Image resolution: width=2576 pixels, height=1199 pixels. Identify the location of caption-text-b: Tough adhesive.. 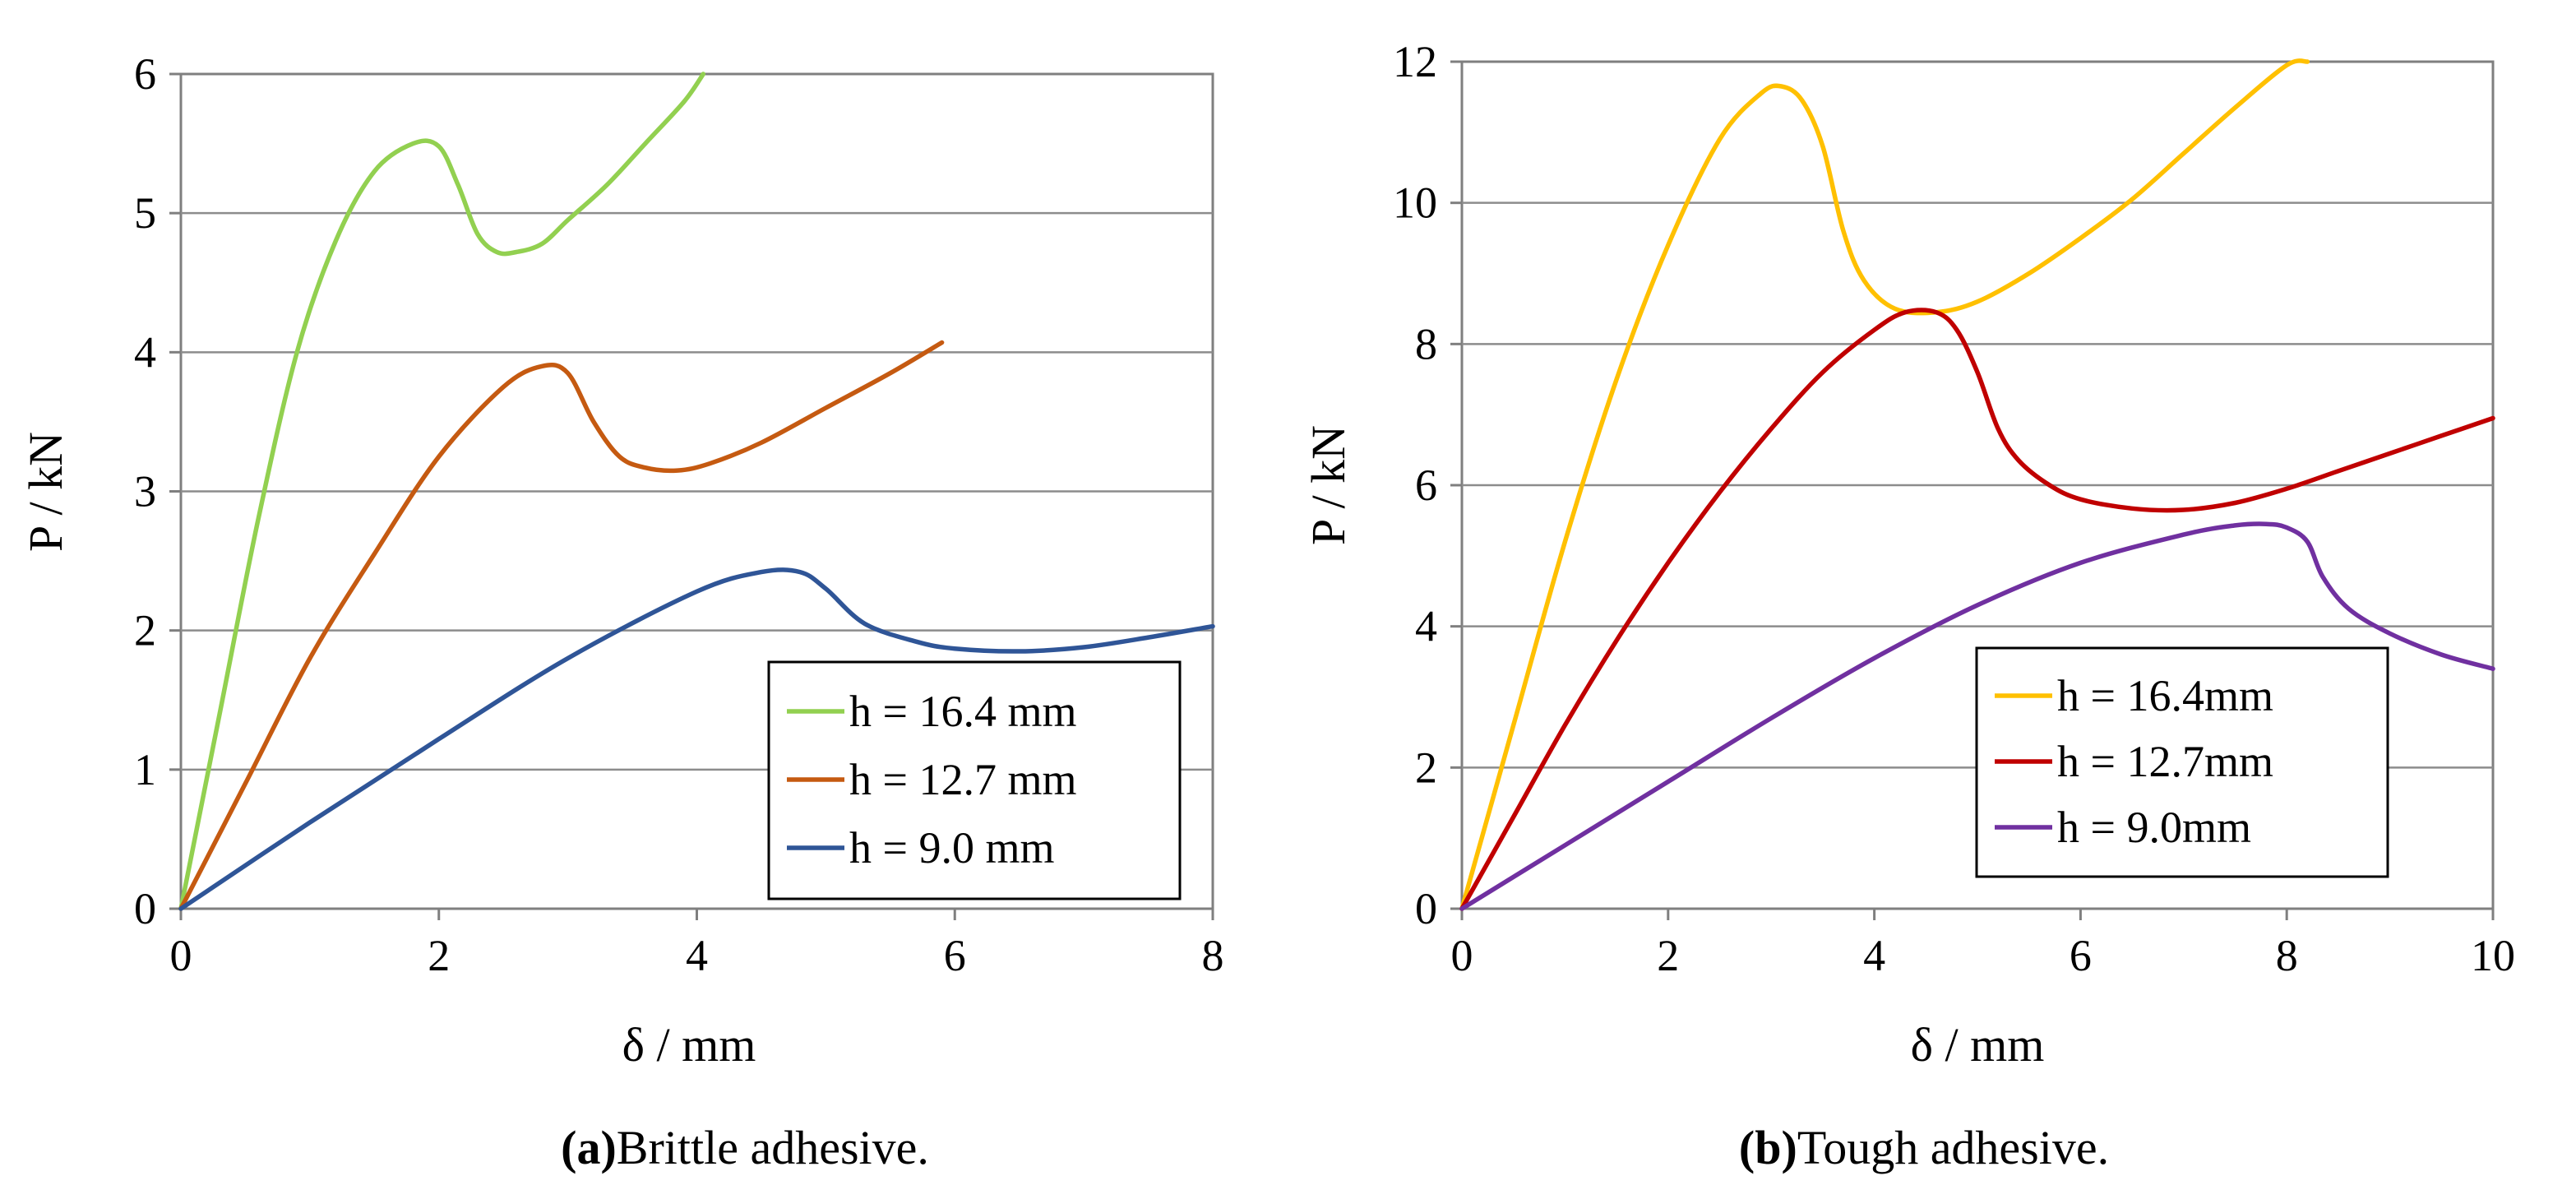
(1953, 1147).